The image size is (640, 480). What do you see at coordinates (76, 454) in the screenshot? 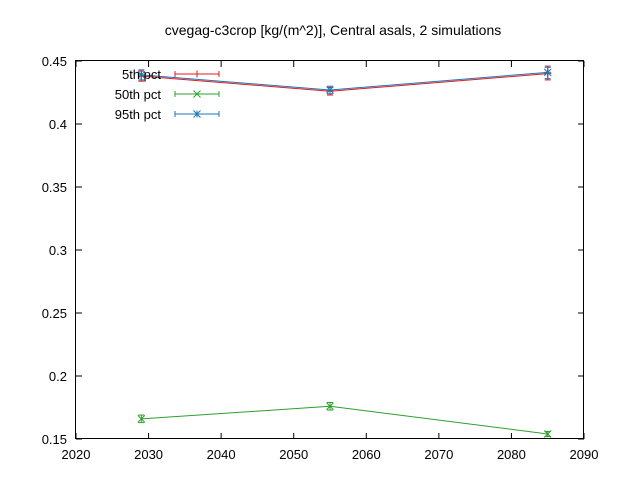
I see `x-tick-label: 2020` at bounding box center [76, 454].